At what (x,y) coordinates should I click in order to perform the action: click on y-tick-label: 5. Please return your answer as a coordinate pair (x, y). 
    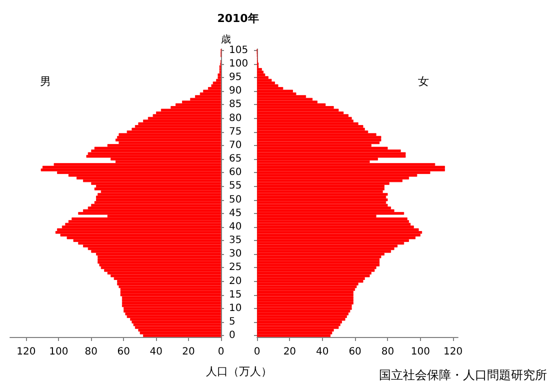
    Looking at the image, I should click on (232, 322).